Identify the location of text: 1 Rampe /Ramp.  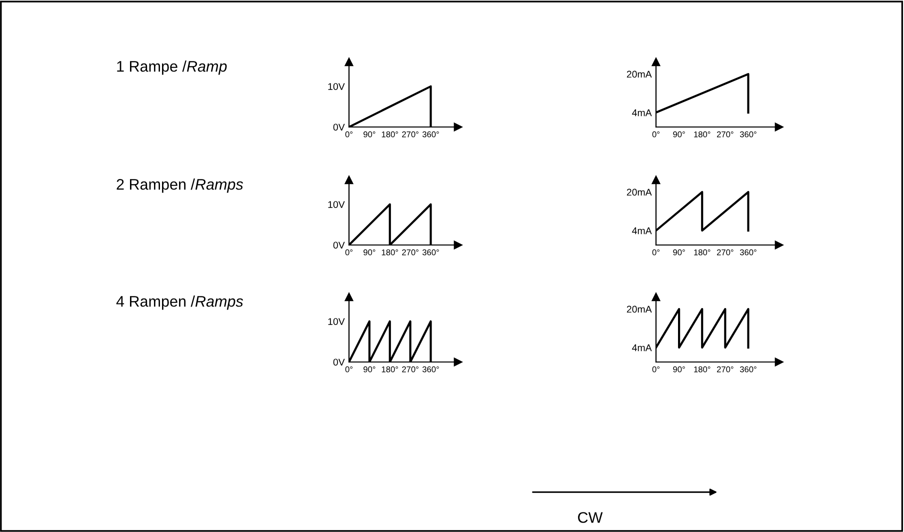
(172, 67).